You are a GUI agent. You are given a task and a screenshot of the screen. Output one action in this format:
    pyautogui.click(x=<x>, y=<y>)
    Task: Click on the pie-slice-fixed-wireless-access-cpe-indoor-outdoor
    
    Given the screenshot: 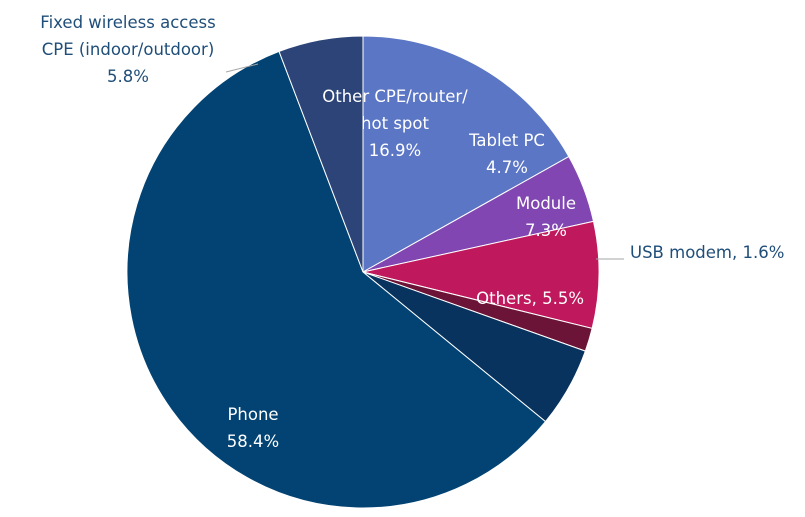 What is the action you would take?
    pyautogui.click(x=321, y=154)
    